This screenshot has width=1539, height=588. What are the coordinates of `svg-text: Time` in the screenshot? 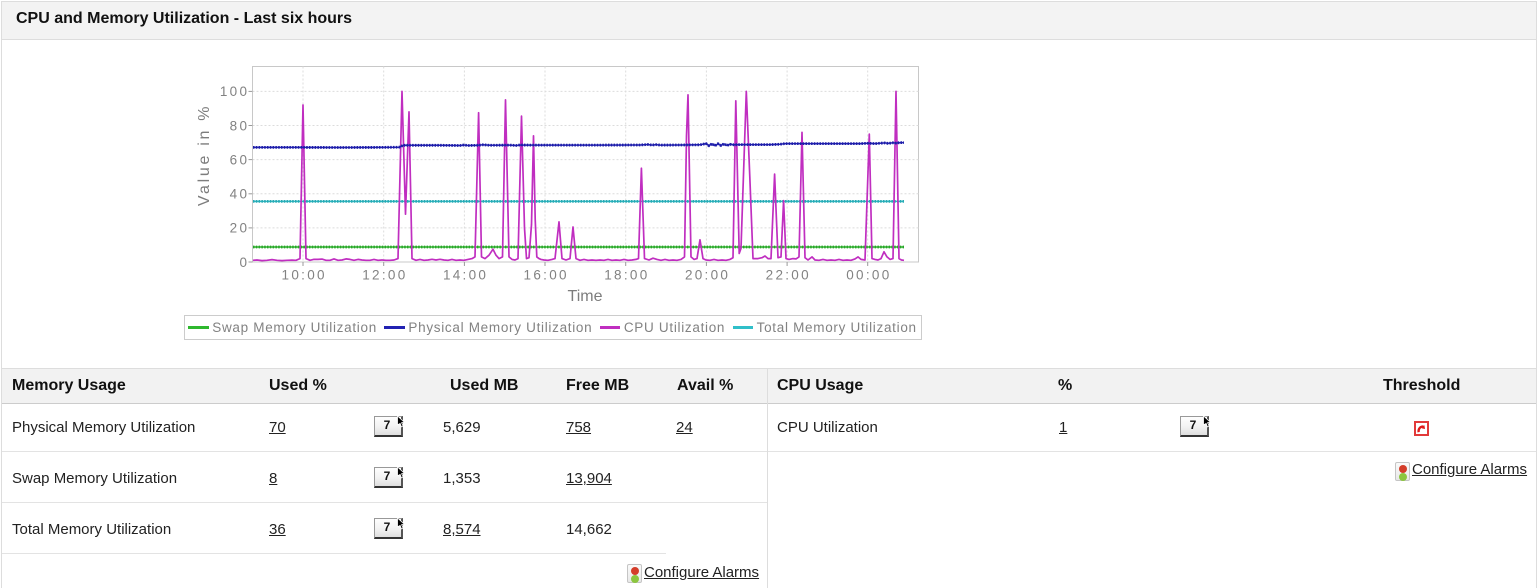 It's located at (585, 296).